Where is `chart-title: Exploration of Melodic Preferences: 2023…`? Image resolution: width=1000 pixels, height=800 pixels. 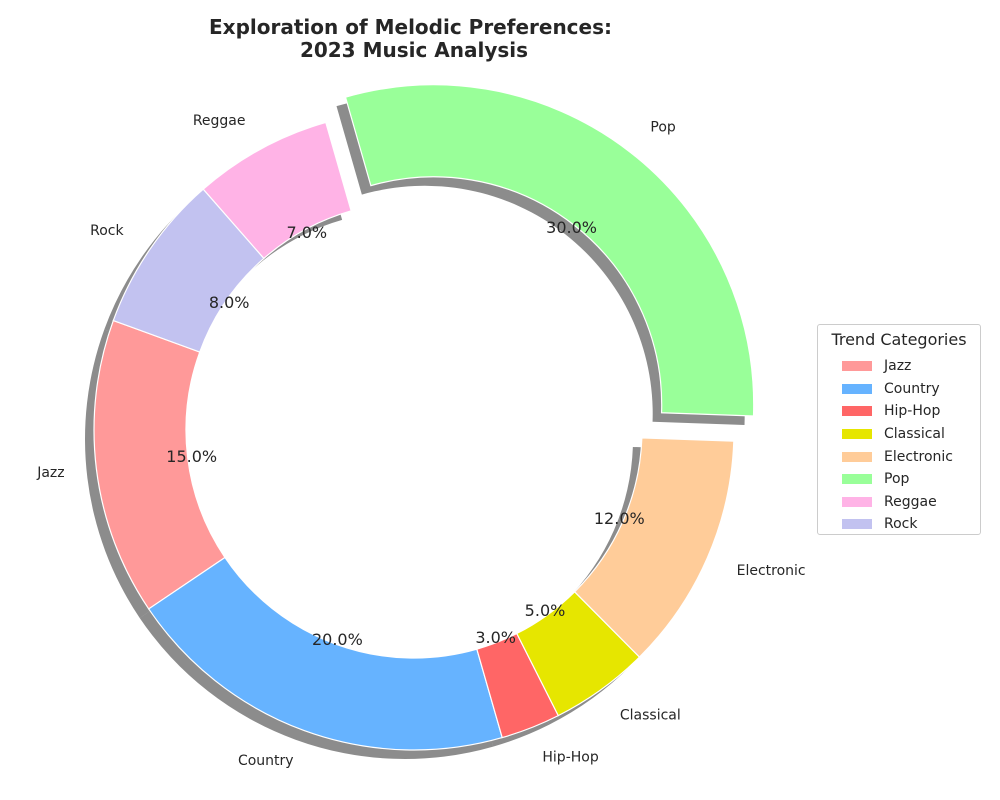
chart-title: Exploration of Melodic Preferences: 2023… is located at coordinates (414, 38).